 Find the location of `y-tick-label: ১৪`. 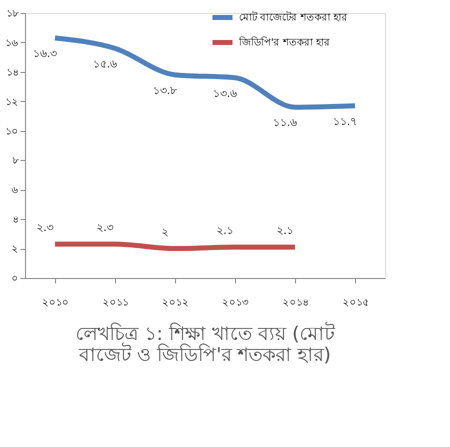

y-tick-label: ১৪ is located at coordinates (12, 72).